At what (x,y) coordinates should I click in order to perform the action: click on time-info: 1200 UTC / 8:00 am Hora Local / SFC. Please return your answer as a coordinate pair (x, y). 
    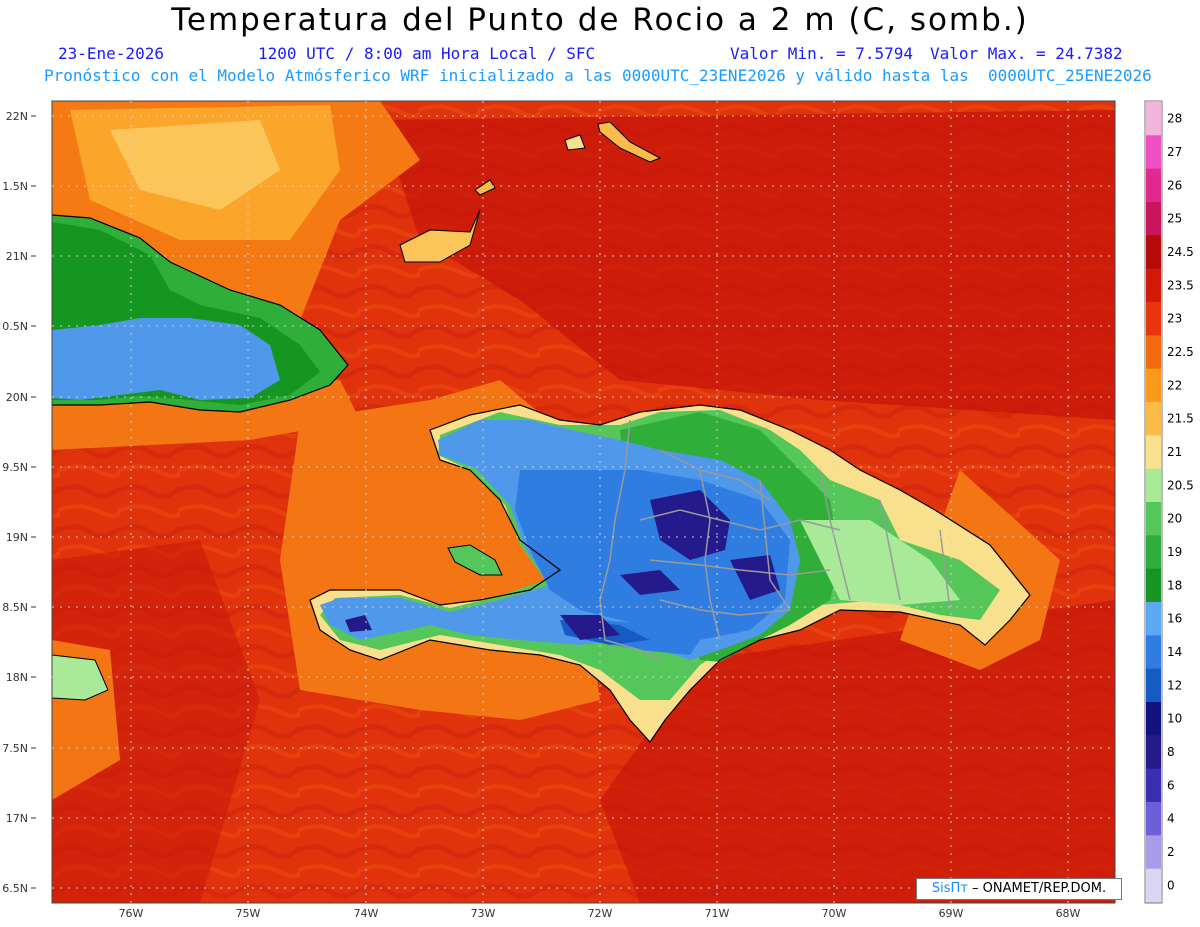
    Looking at the image, I should click on (427, 53).